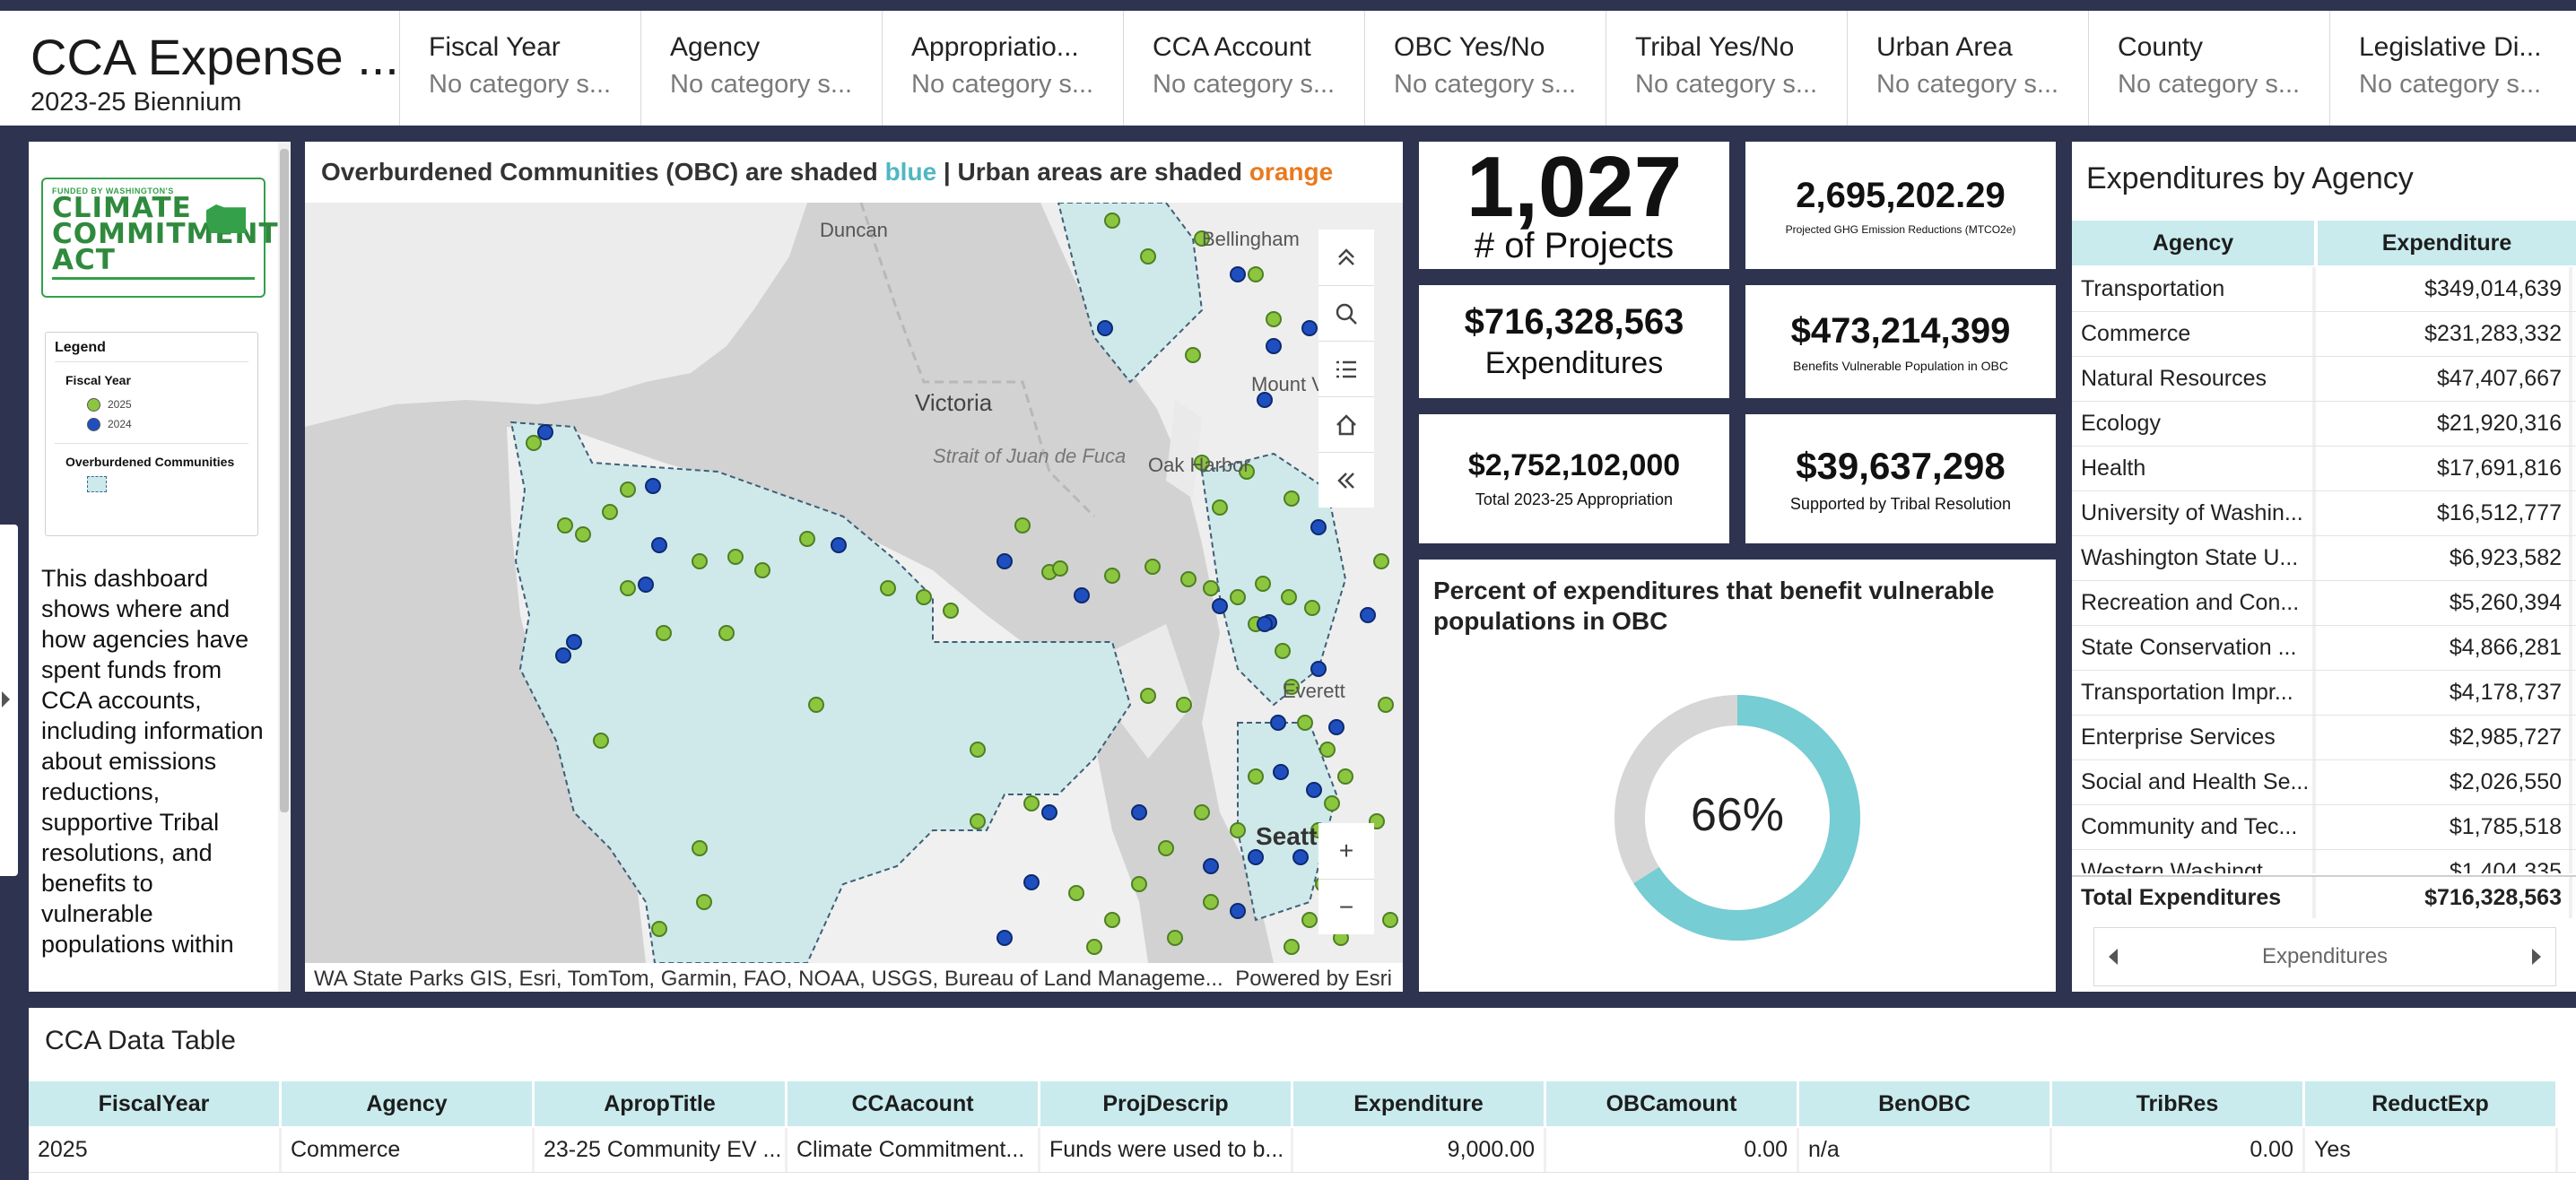  What do you see at coordinates (2324, 424) in the screenshot?
I see `table-row: Ecology $21,920,316` at bounding box center [2324, 424].